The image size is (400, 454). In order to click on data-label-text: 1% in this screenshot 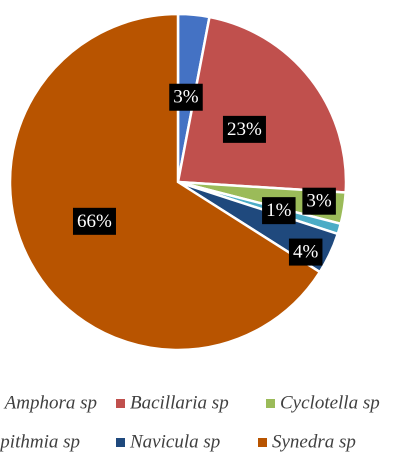, I will do `click(279, 210)`.